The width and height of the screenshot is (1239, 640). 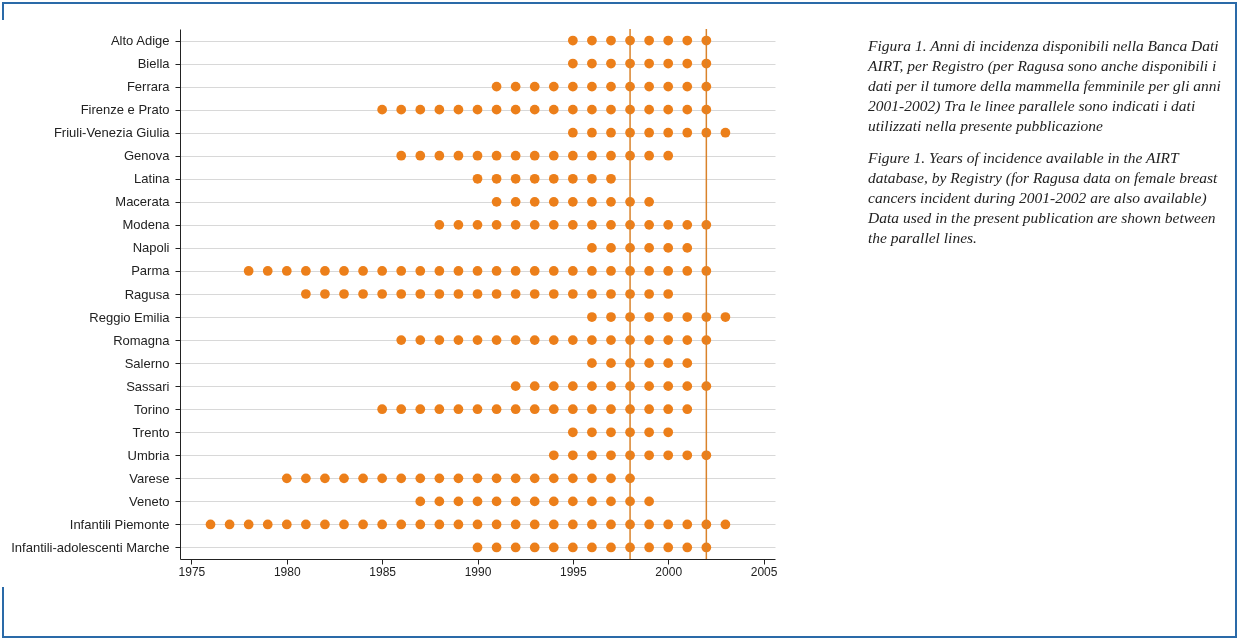 I want to click on y-tick-label: Varese, so click(x=149, y=478).